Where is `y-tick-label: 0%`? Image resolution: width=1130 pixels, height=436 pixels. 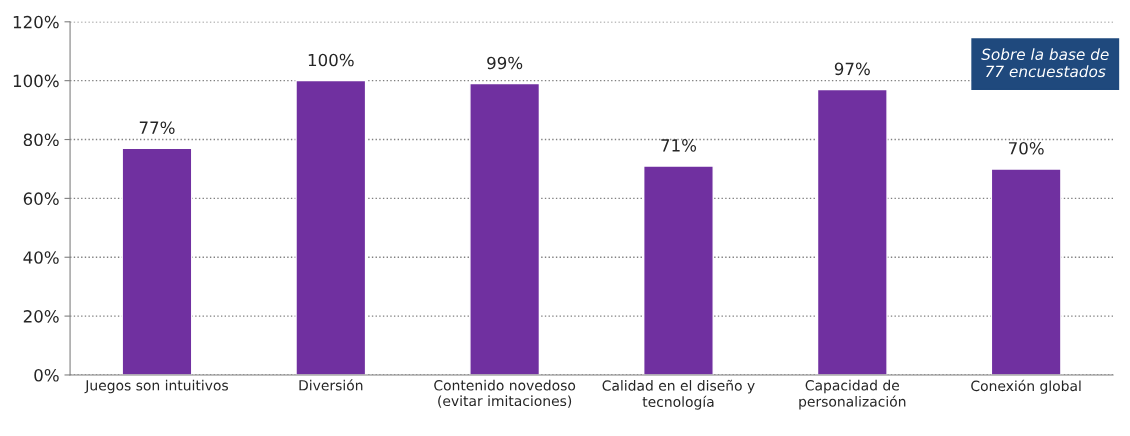
y-tick-label: 0% is located at coordinates (46, 375).